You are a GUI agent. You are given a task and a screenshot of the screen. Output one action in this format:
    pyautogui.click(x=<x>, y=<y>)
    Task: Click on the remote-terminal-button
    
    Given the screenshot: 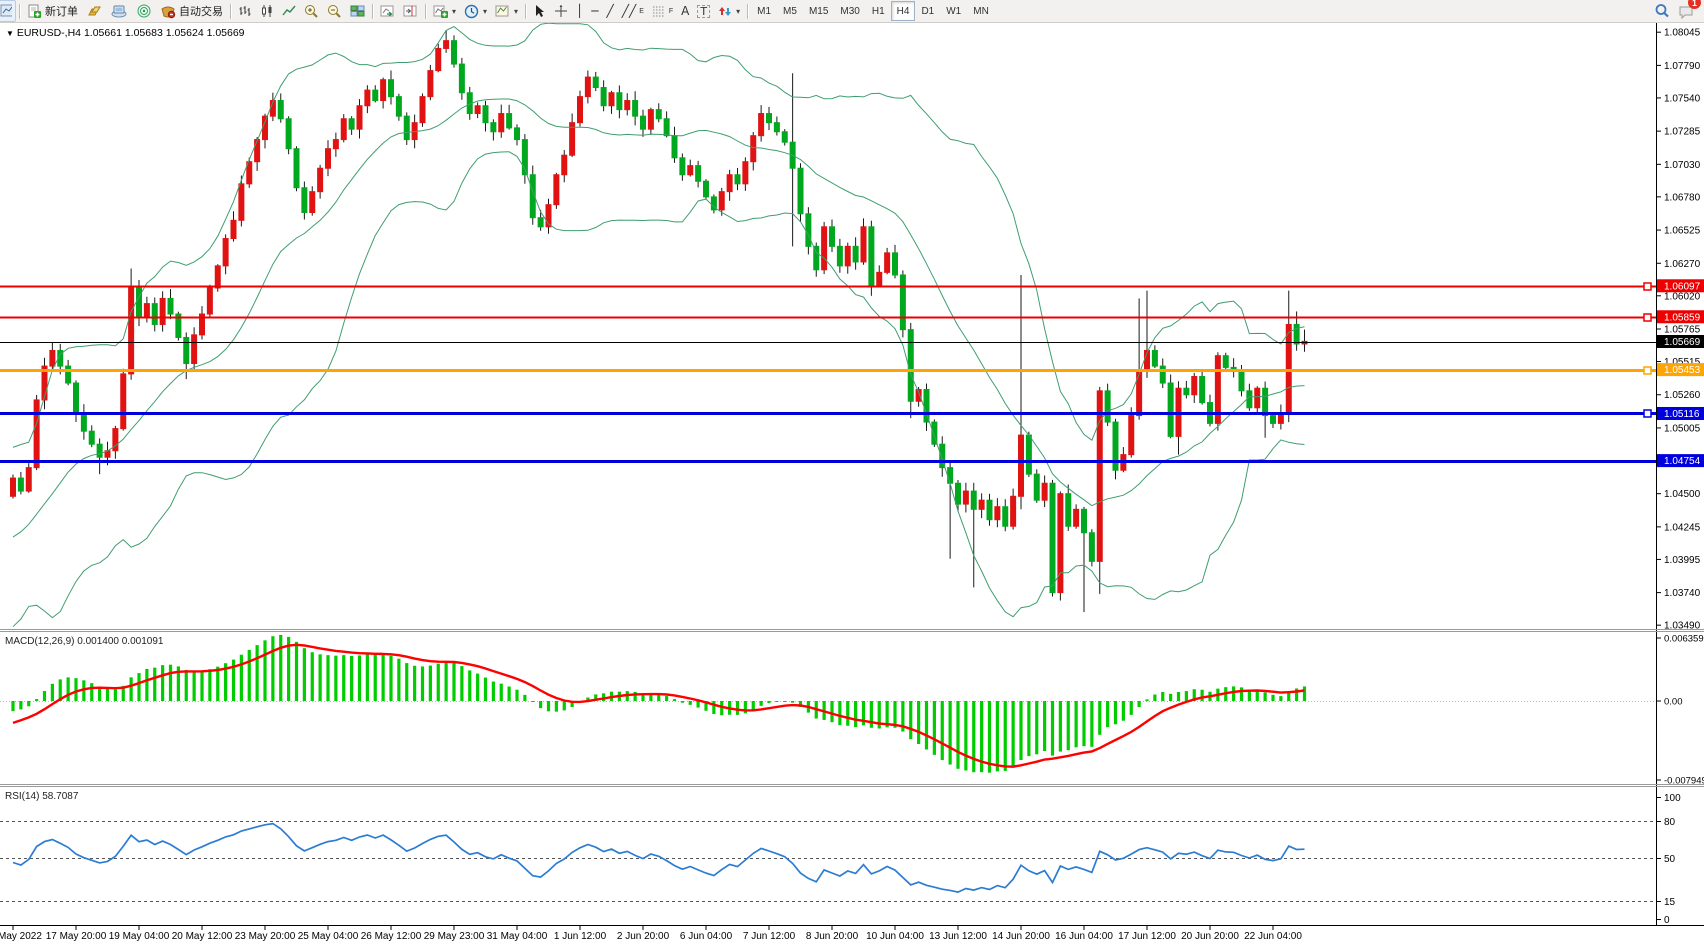 What is the action you would take?
    pyautogui.click(x=119, y=11)
    